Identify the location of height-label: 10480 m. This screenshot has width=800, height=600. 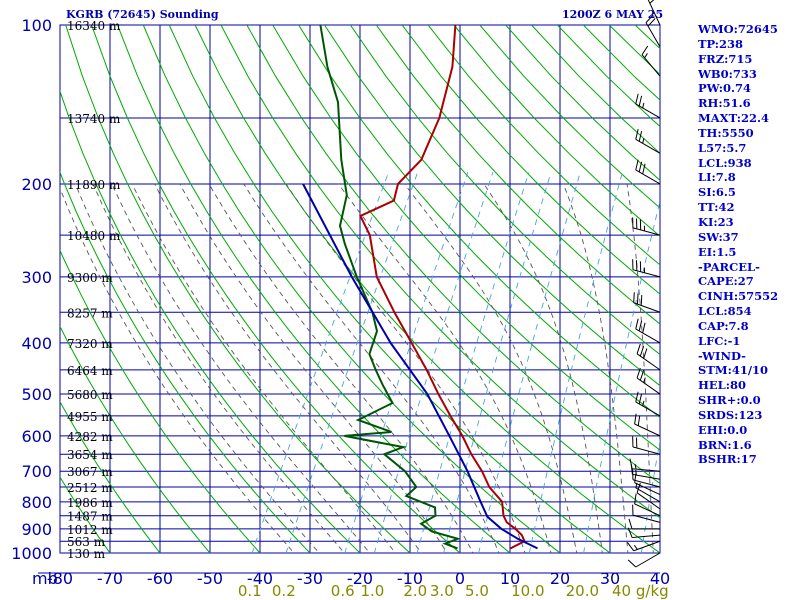
(94, 236).